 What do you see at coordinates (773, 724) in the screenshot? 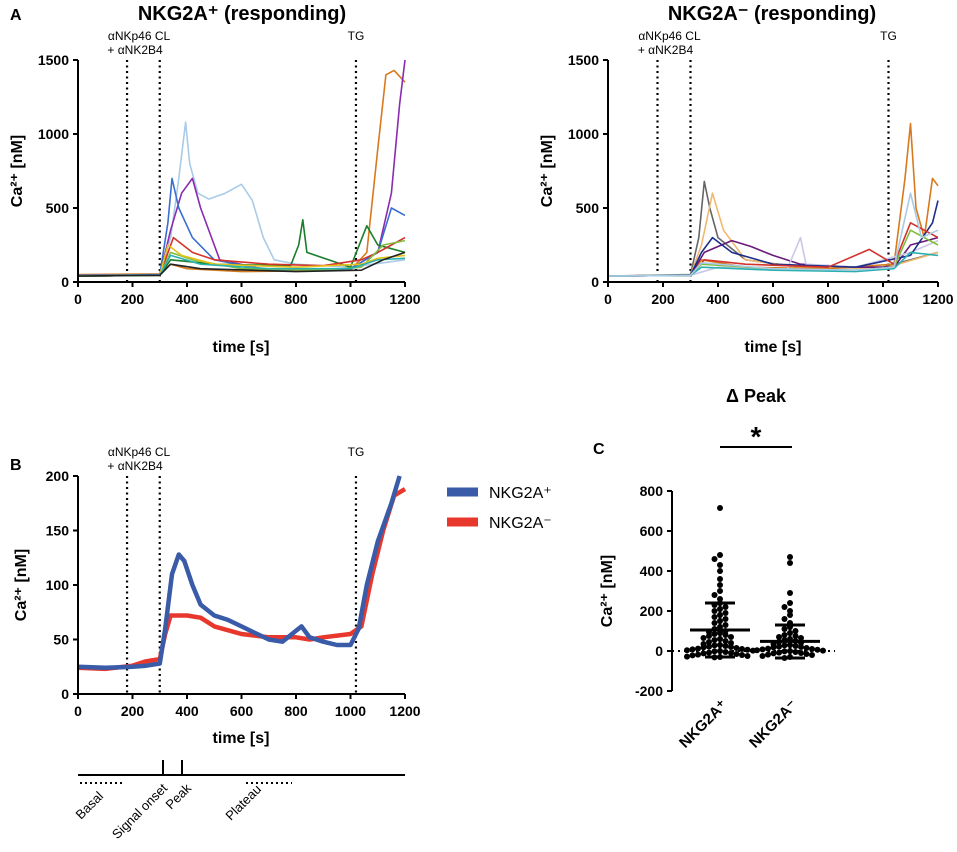
I see `category-label: NKG2A⁻` at bounding box center [773, 724].